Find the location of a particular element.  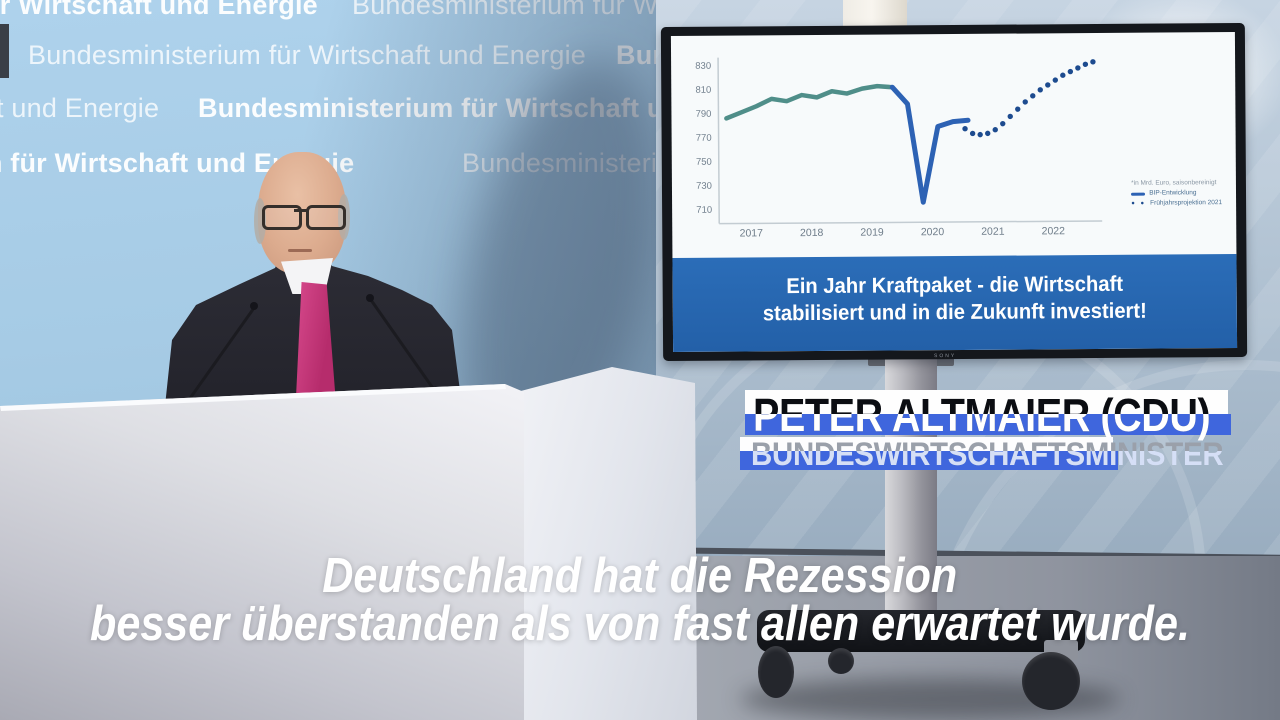

svg-text: 770 is located at coordinates (704, 138).